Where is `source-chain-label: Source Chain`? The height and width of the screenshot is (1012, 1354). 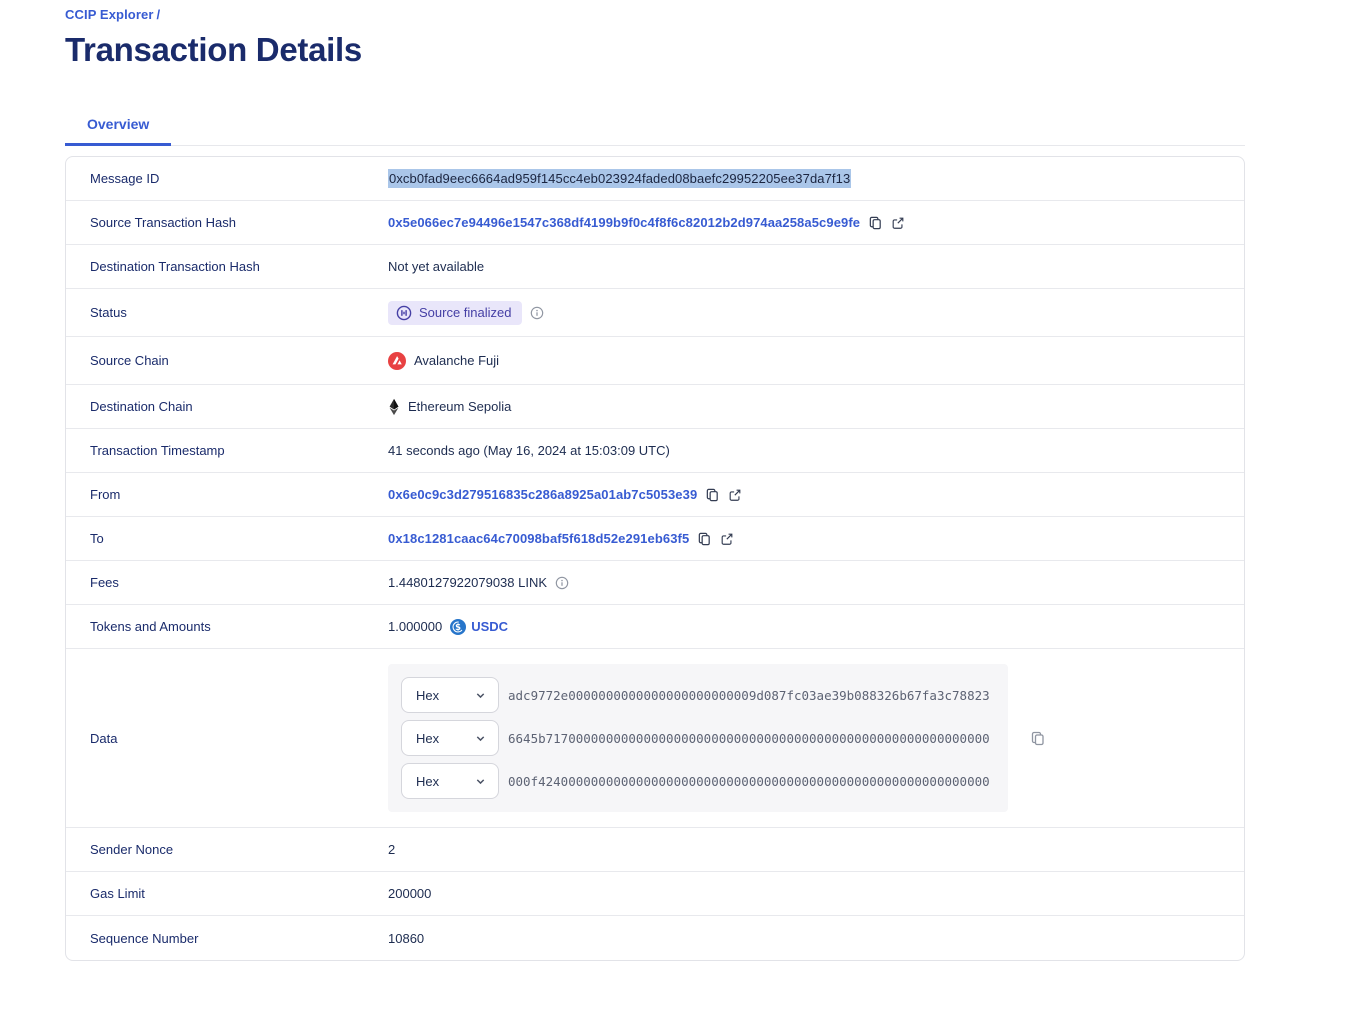 source-chain-label: Source Chain is located at coordinates (129, 360).